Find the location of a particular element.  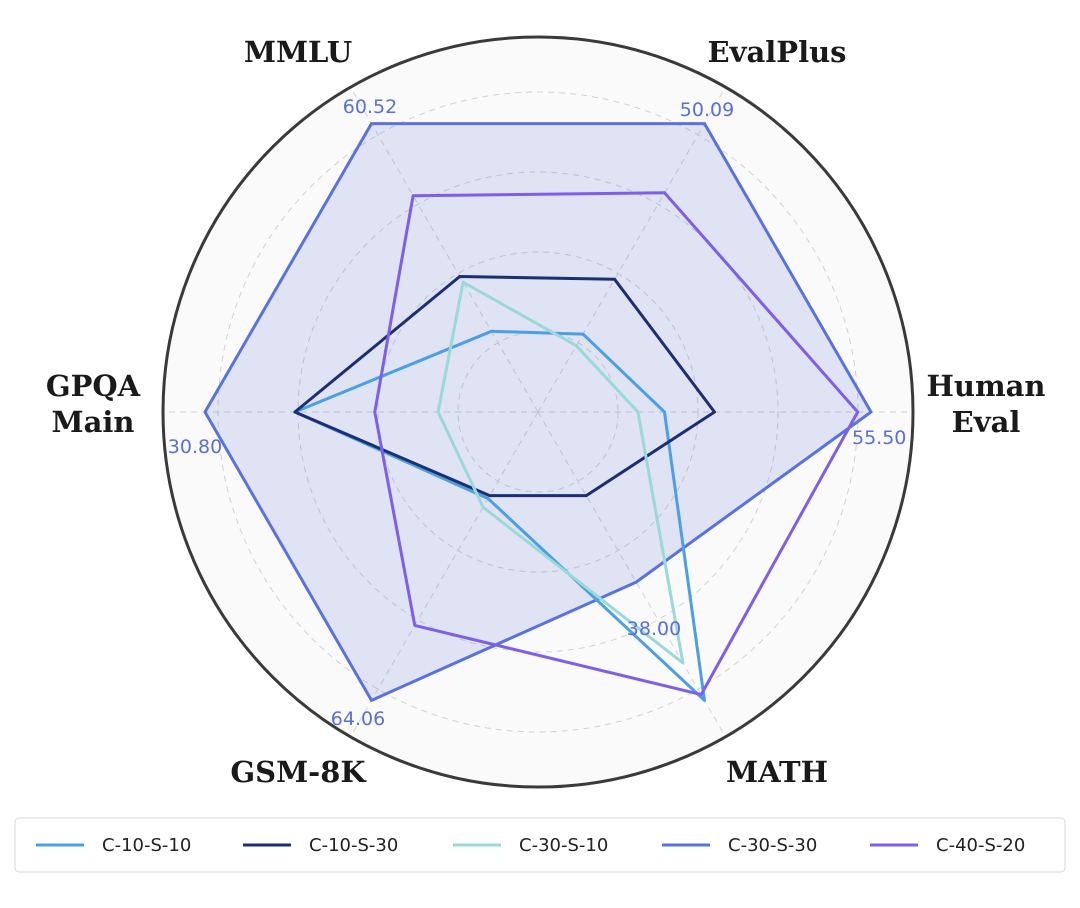

axis-label: MMLU is located at coordinates (298, 52).